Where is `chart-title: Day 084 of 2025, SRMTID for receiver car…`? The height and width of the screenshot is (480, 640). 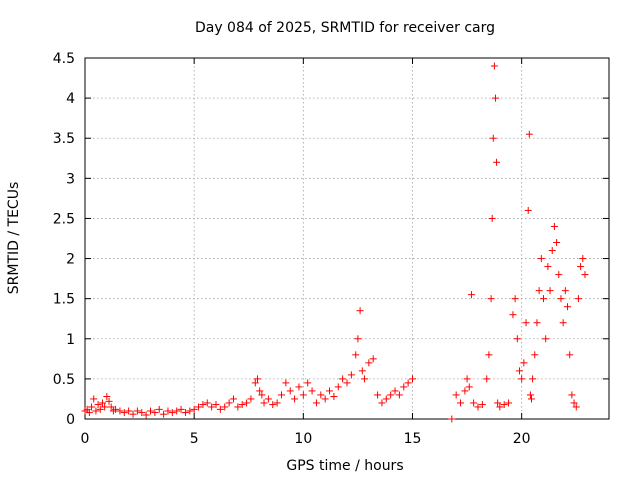 chart-title: Day 084 of 2025, SRMTID for receiver car… is located at coordinates (345, 28).